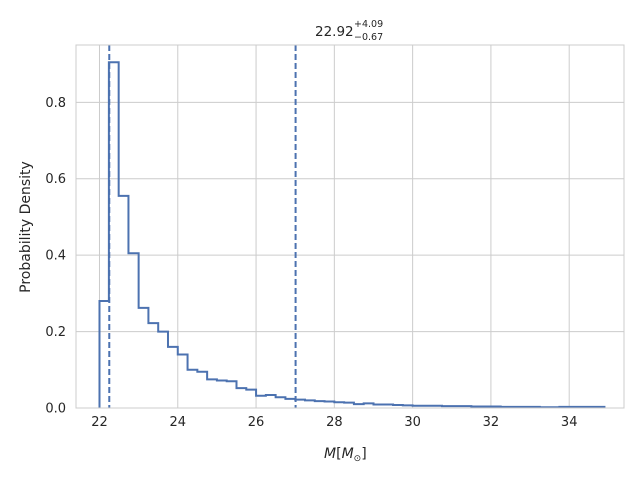 This screenshot has width=640, height=480. I want to click on x-label-main: M, so click(330, 454).